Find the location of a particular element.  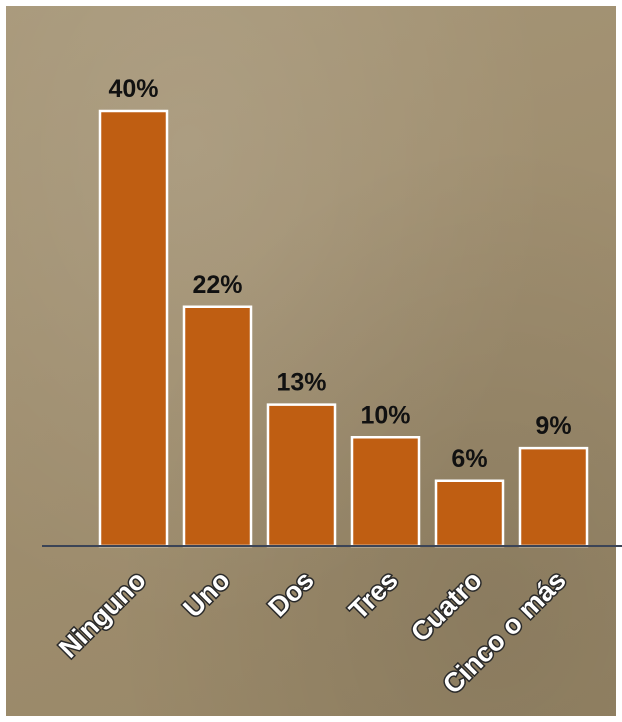

category-label-dos: Dos is located at coordinates (290, 593).